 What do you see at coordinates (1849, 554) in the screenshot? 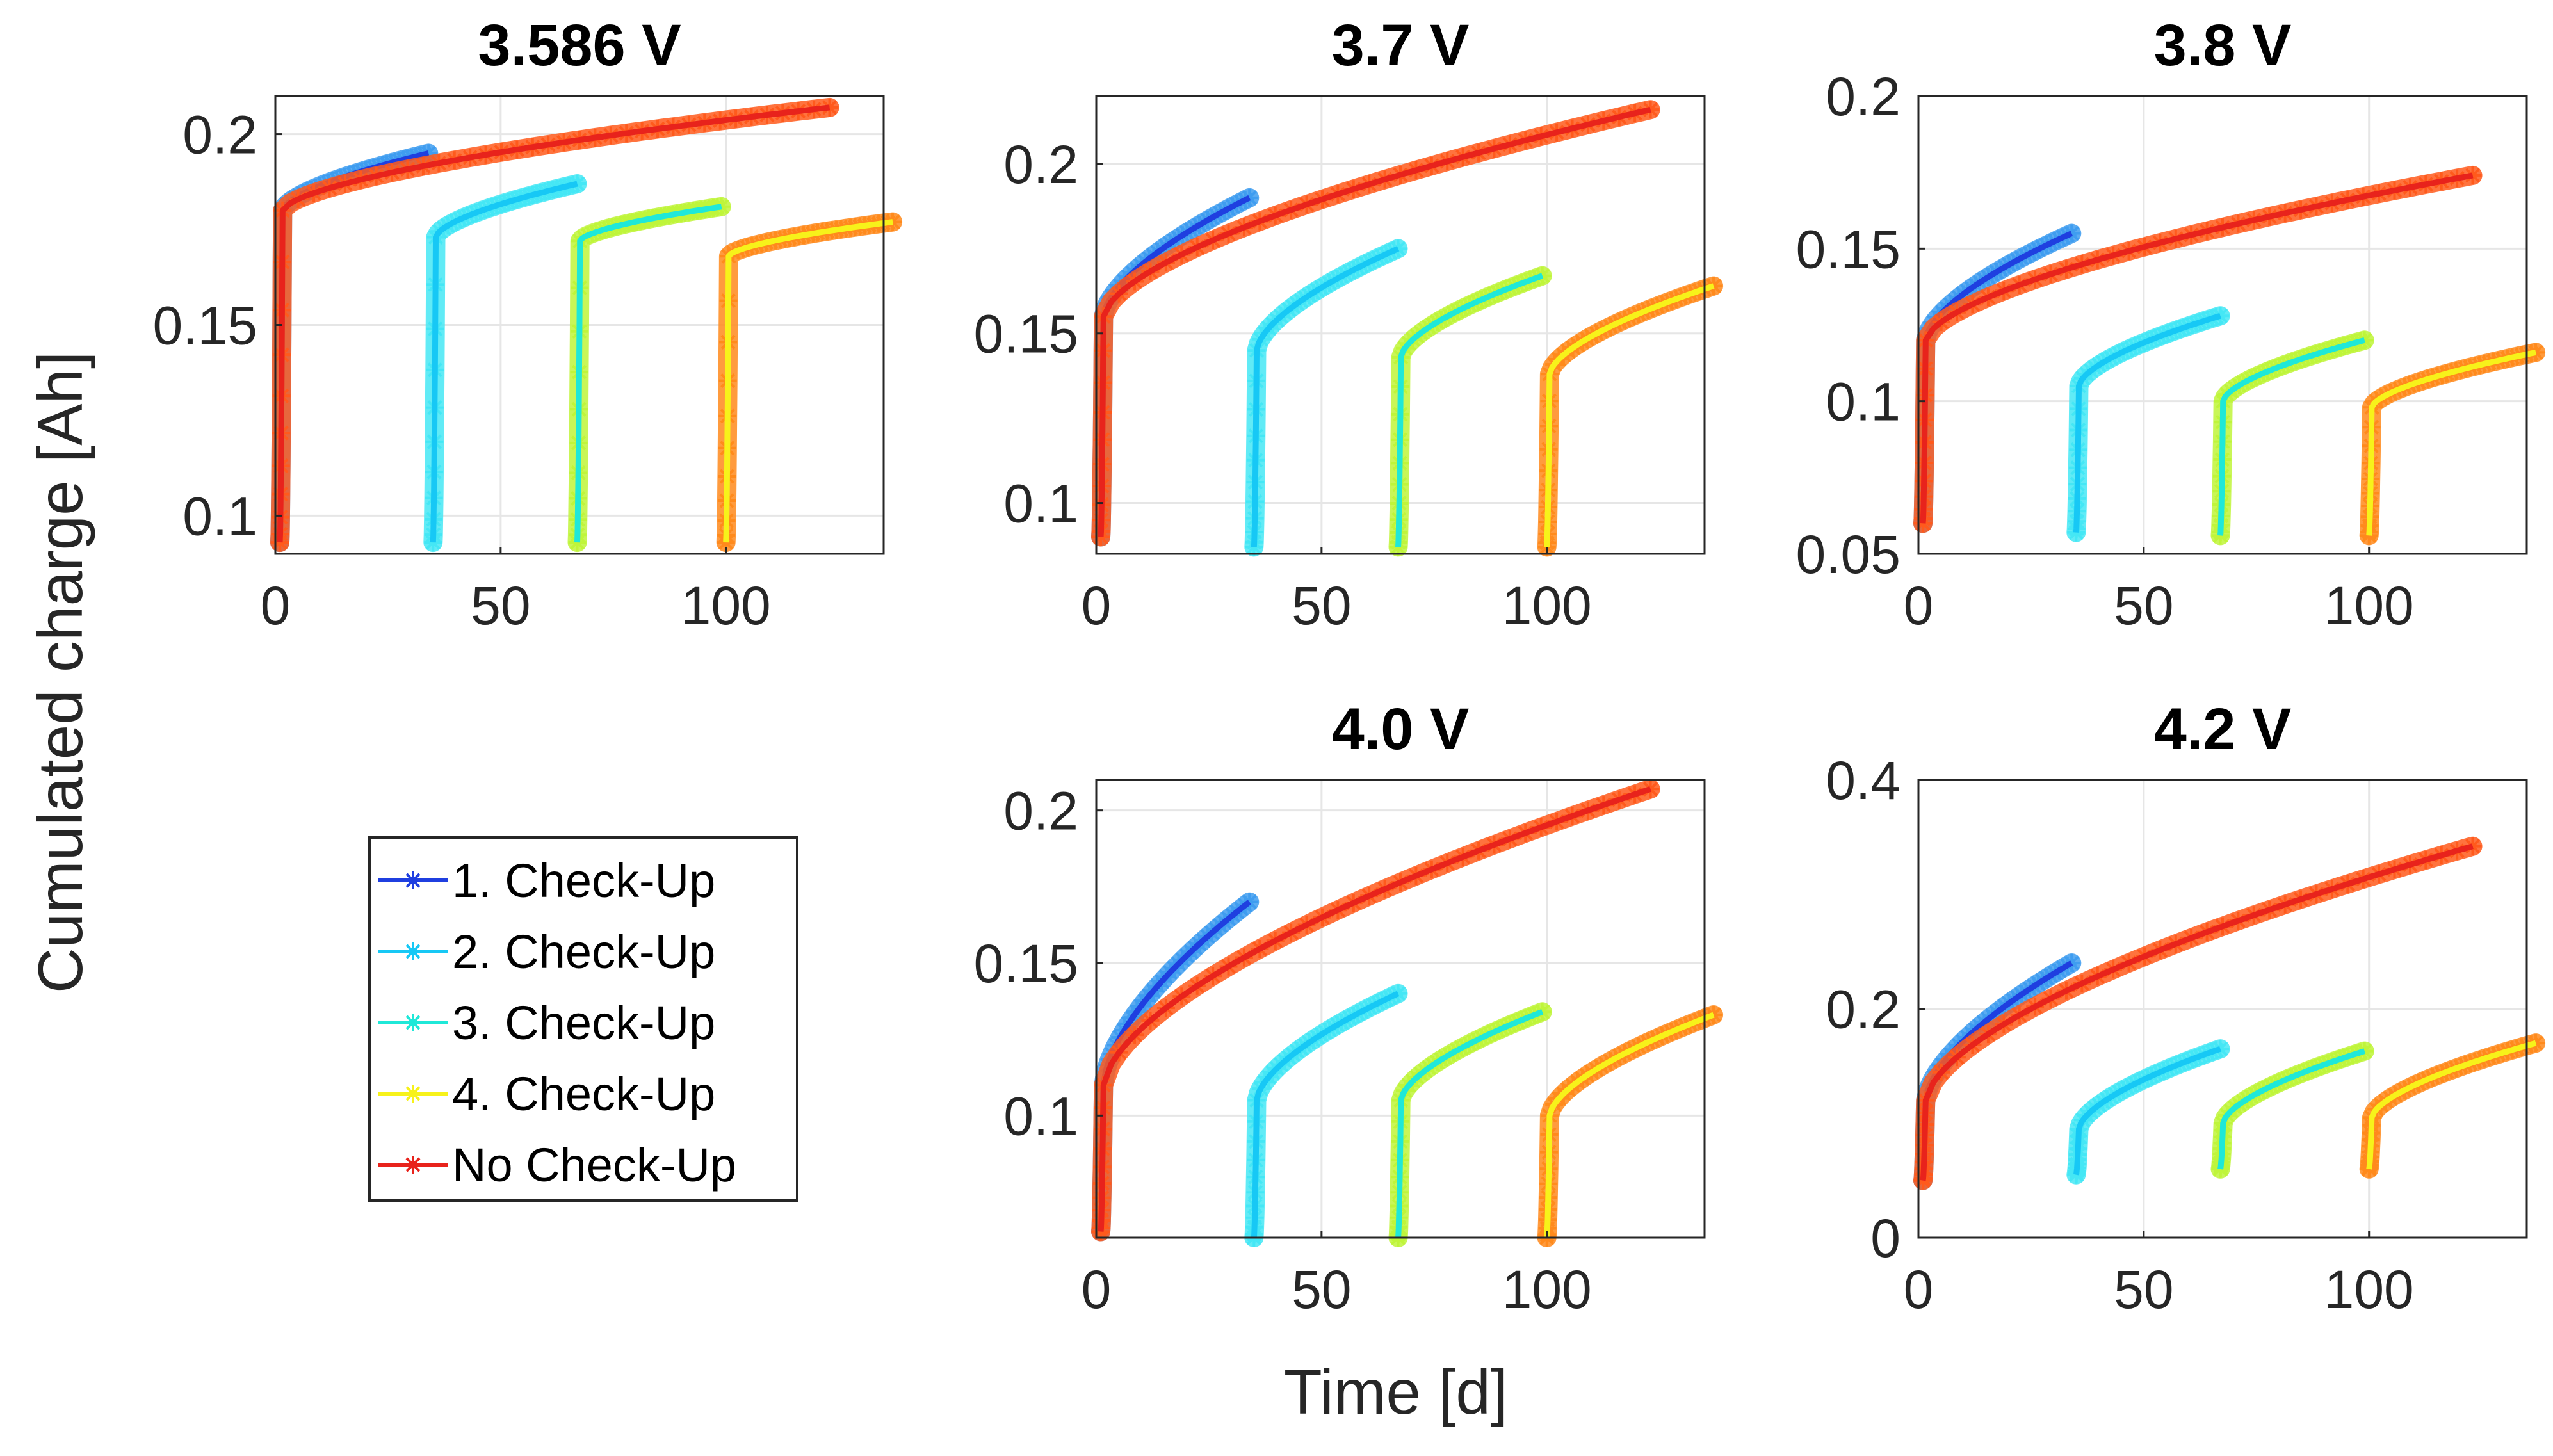
I see `y-tick-label: 0.05` at bounding box center [1849, 554].